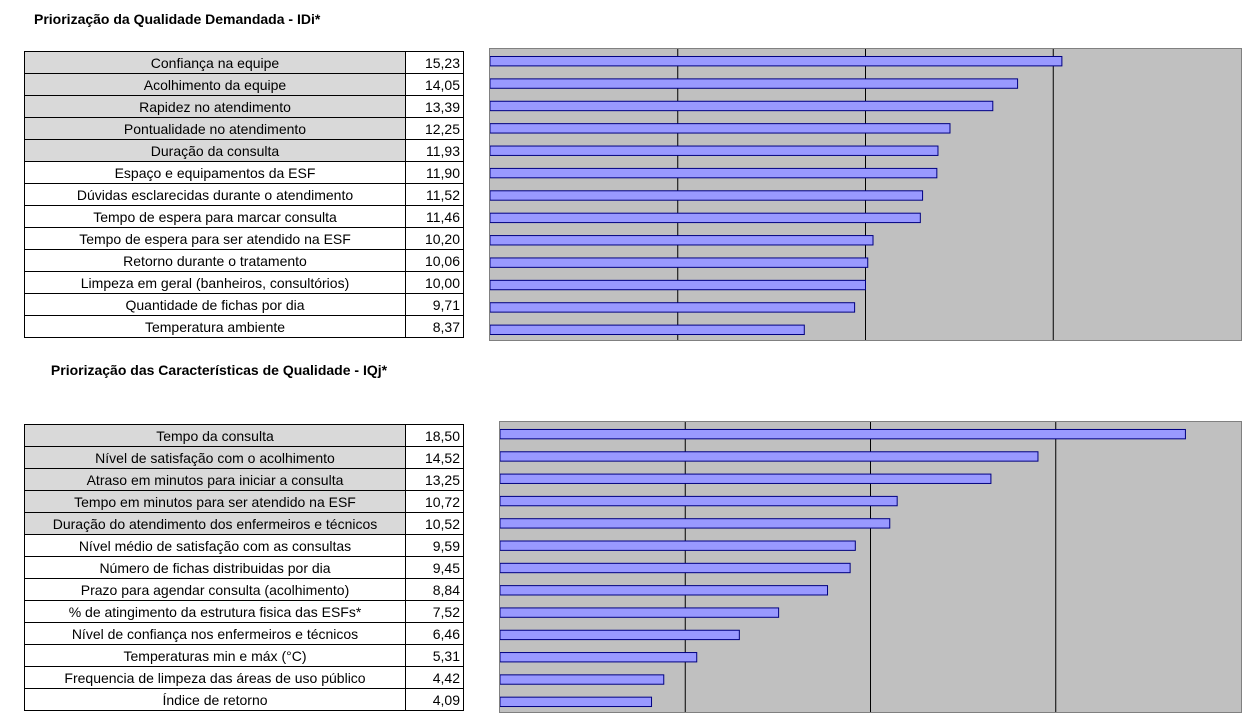  Describe the element at coordinates (215, 435) in the screenshot. I see `iqj-row-label: Tempo da consulta` at that location.